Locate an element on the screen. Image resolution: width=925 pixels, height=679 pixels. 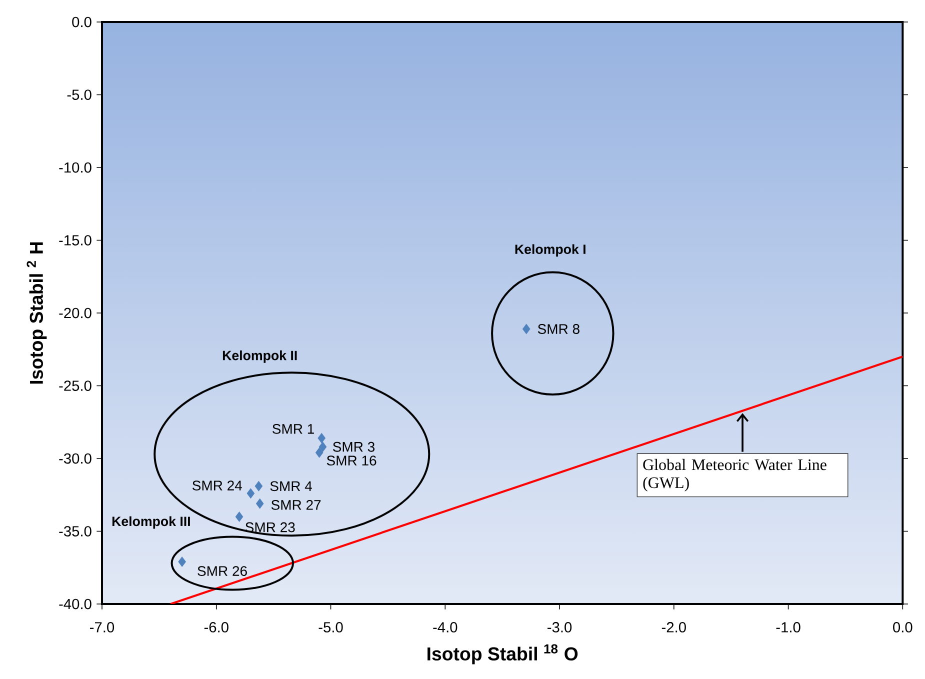
data-label: SMR 16 is located at coordinates (351, 461).